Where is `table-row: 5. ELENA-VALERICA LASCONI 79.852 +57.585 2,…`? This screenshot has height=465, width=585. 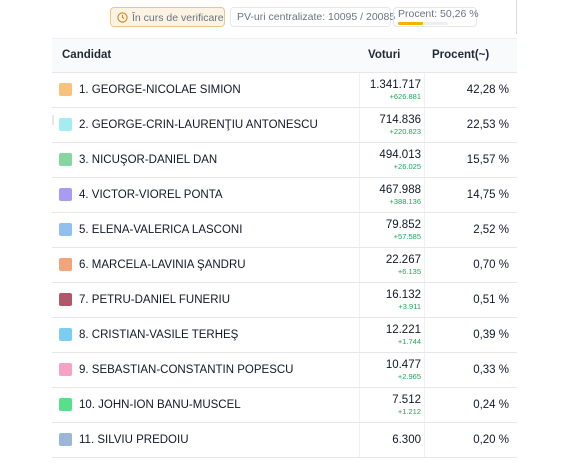
table-row: 5. ELENA-VALERICA LASCONI 79.852 +57.585 2,… is located at coordinates (284, 230).